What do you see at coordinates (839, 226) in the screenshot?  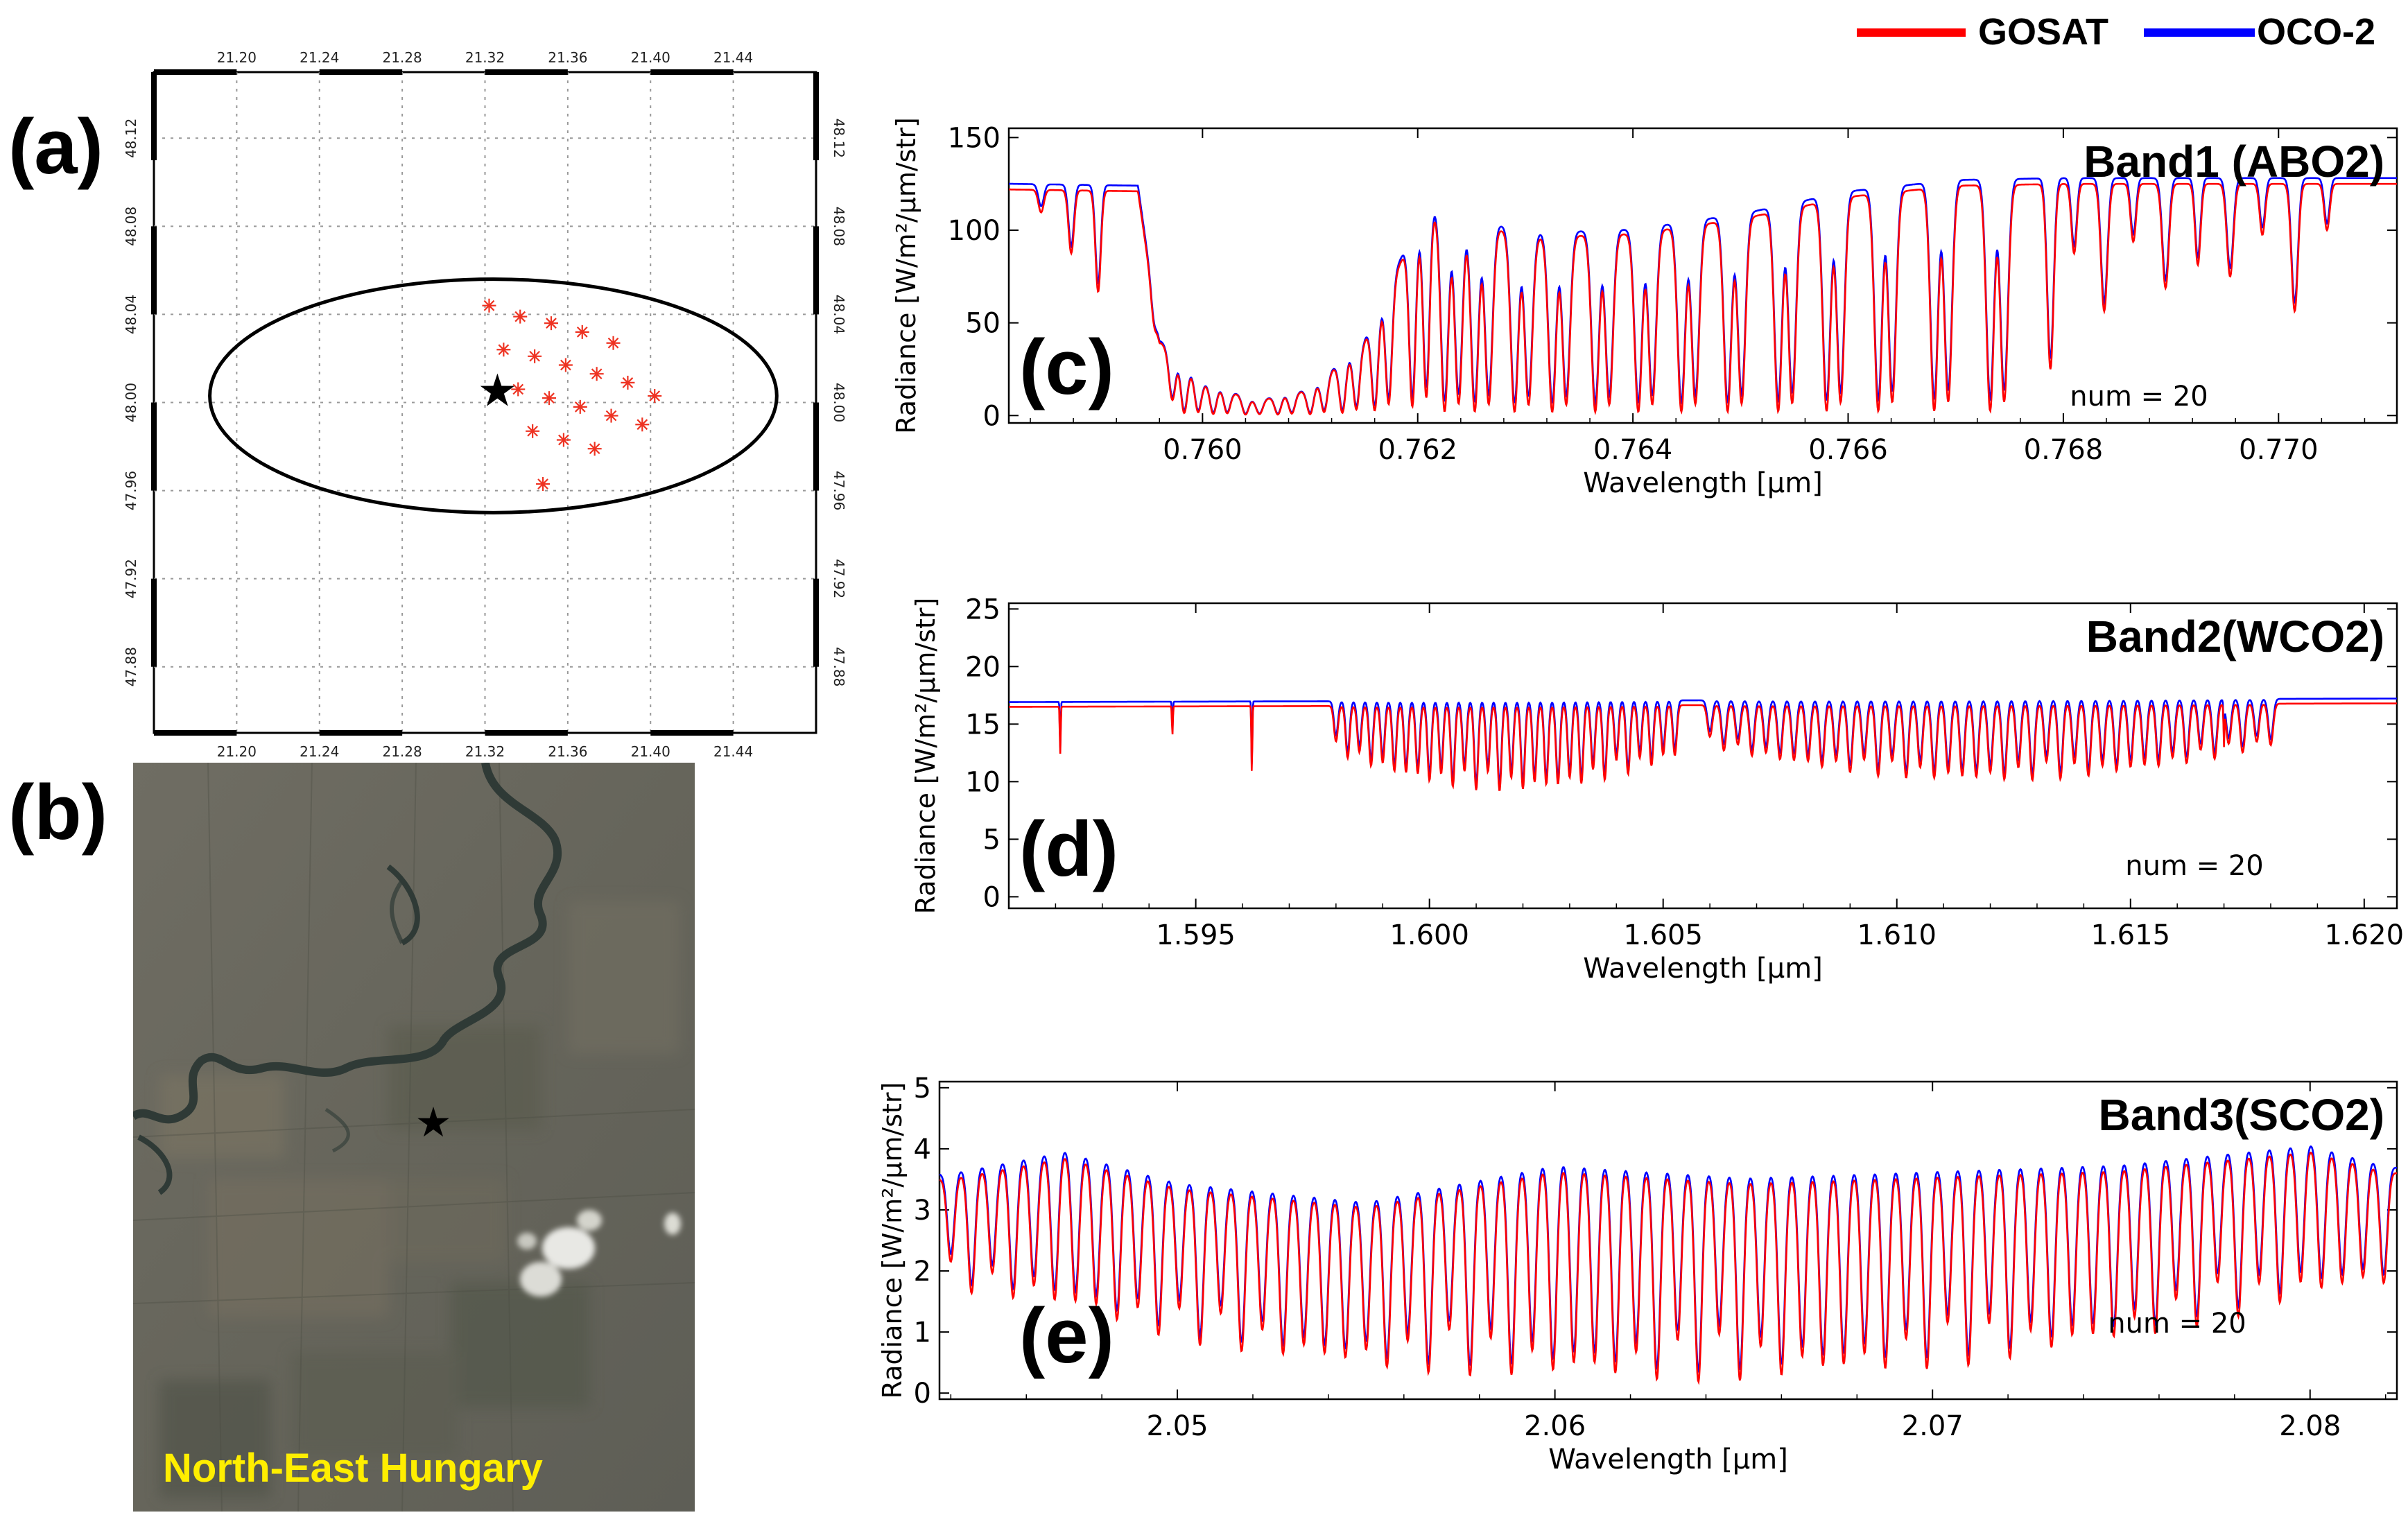 I see `map-y-tick-right: 48.08` at bounding box center [839, 226].